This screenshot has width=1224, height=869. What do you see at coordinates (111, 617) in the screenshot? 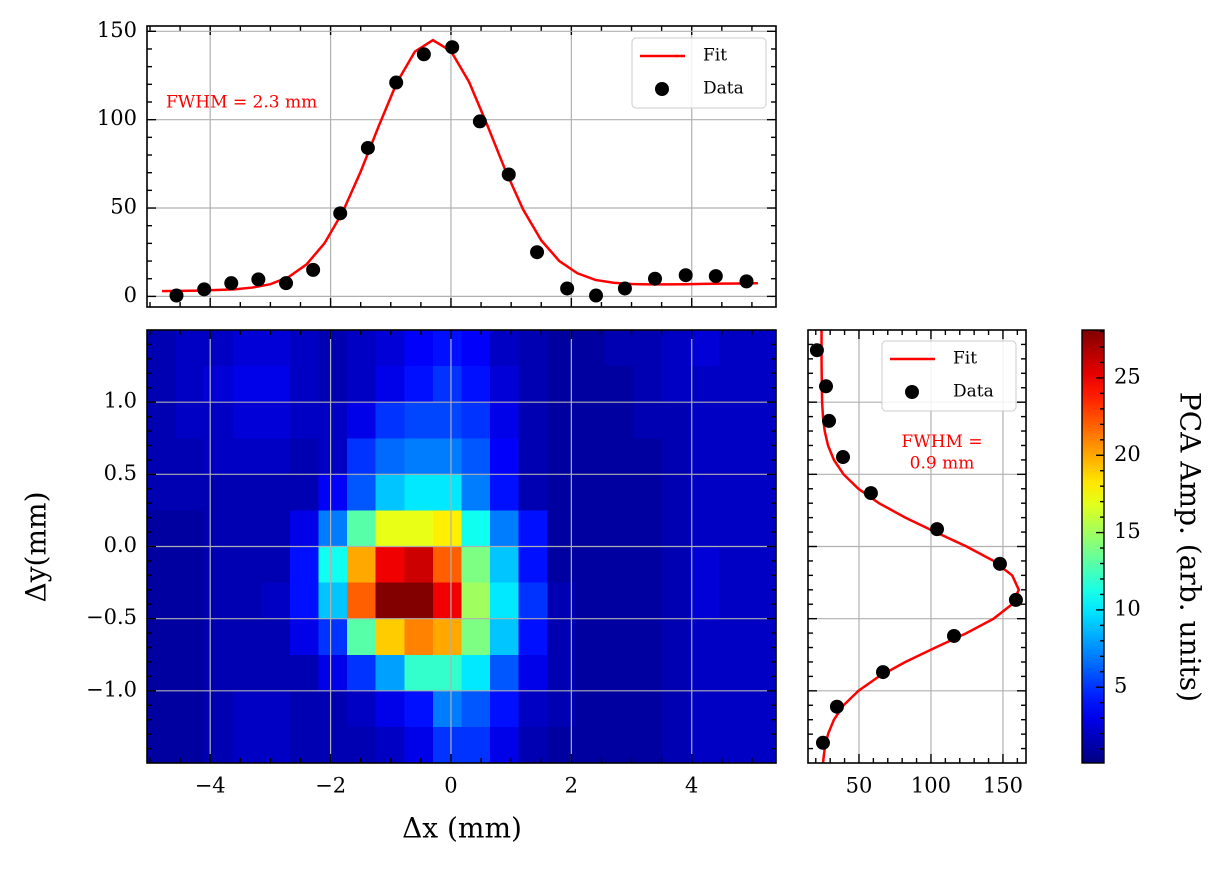
I see `y-tick-label: −0.5` at bounding box center [111, 617].